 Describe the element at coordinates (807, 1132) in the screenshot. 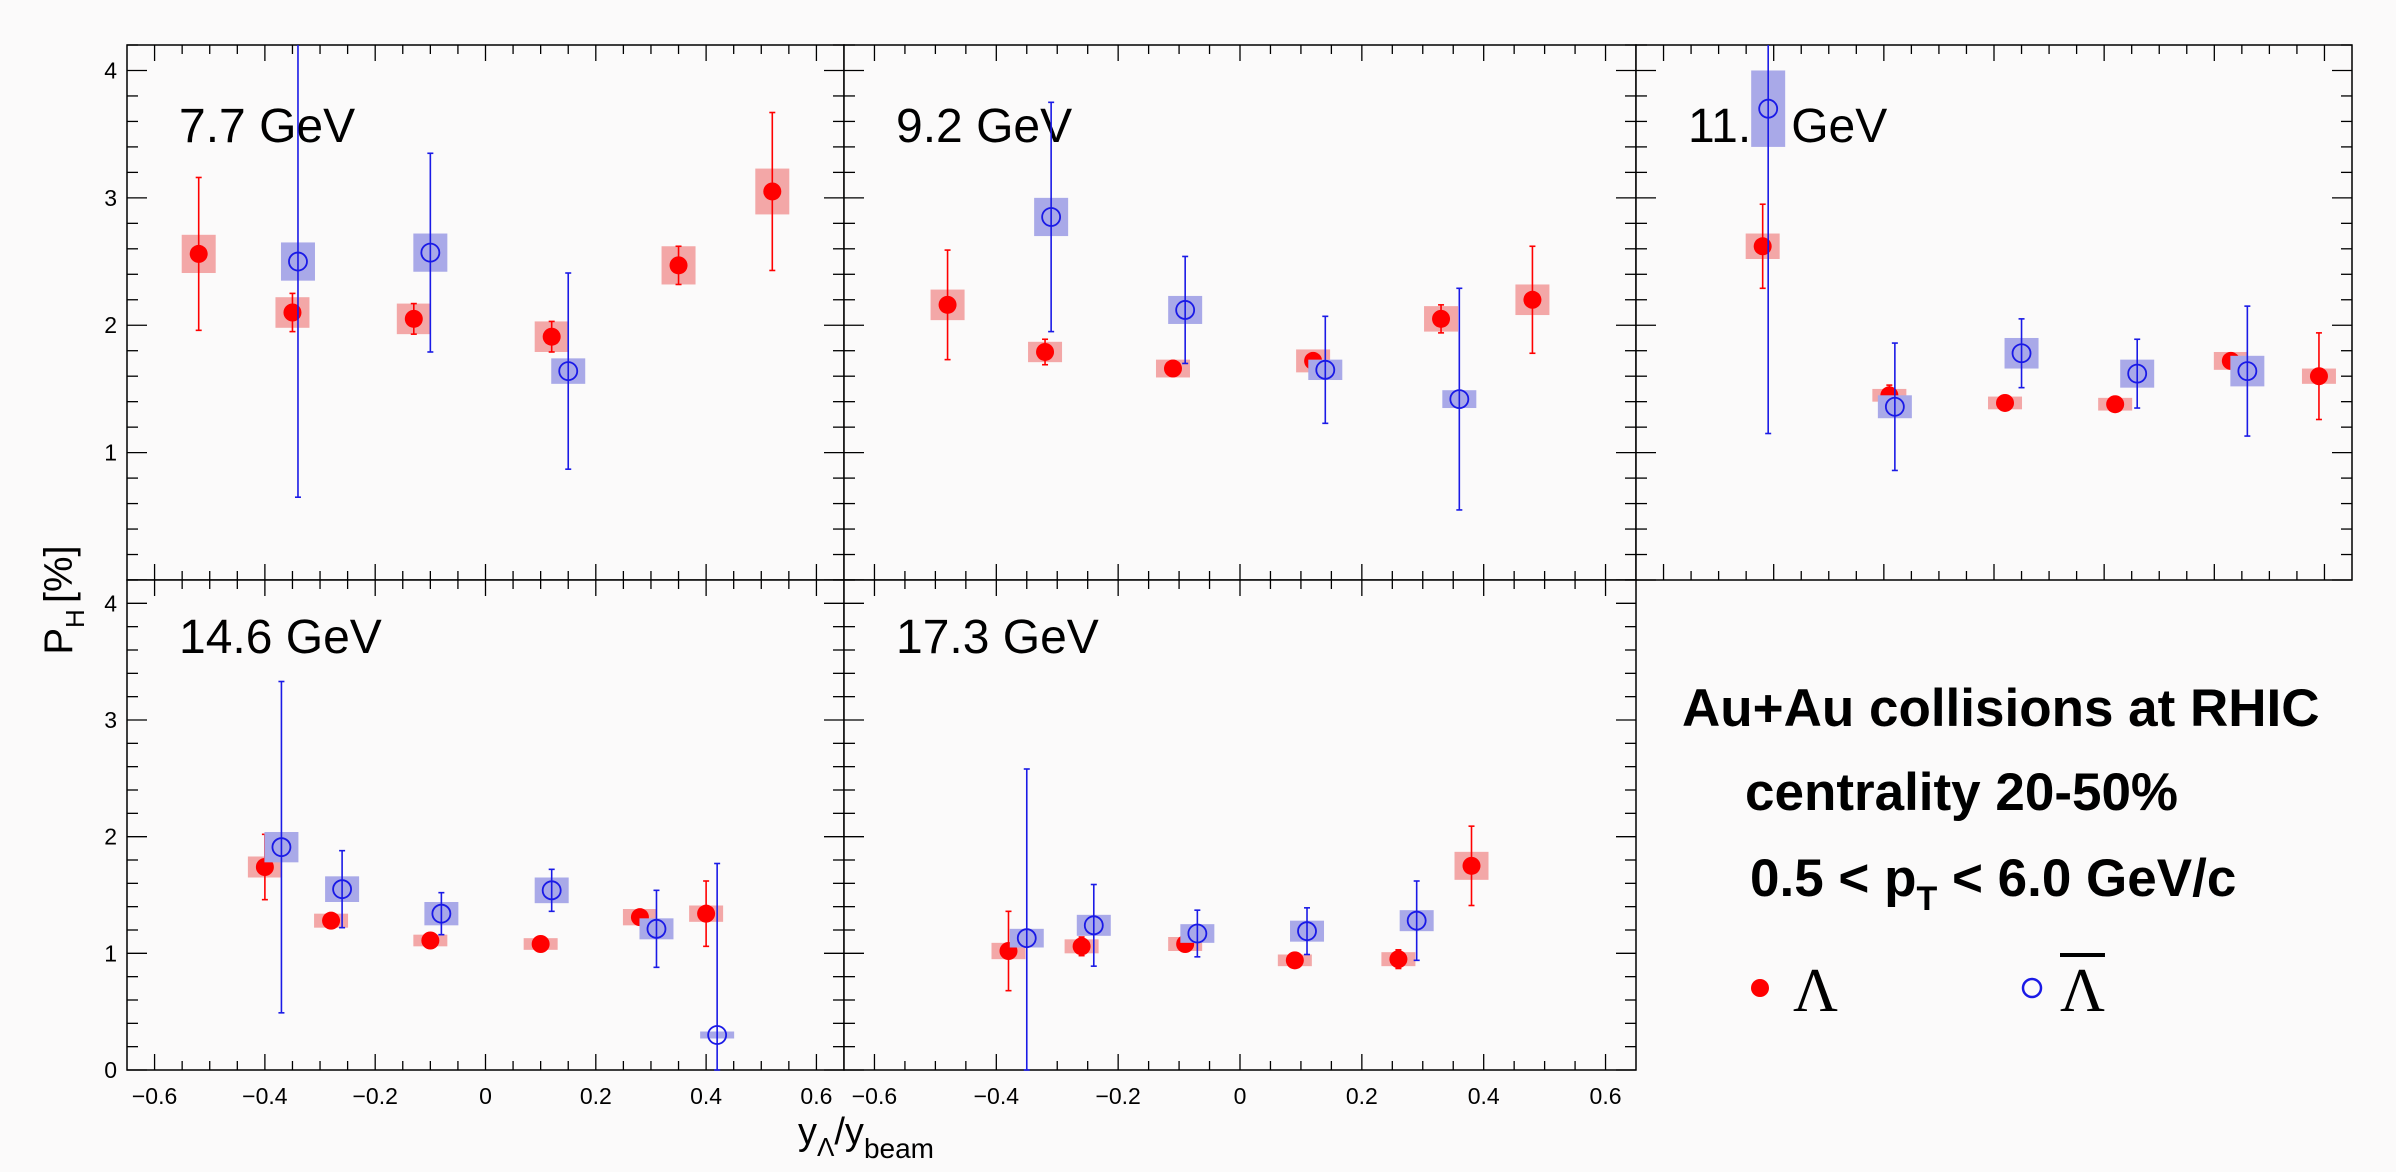

I see `x-axis-title-part: y` at that location.